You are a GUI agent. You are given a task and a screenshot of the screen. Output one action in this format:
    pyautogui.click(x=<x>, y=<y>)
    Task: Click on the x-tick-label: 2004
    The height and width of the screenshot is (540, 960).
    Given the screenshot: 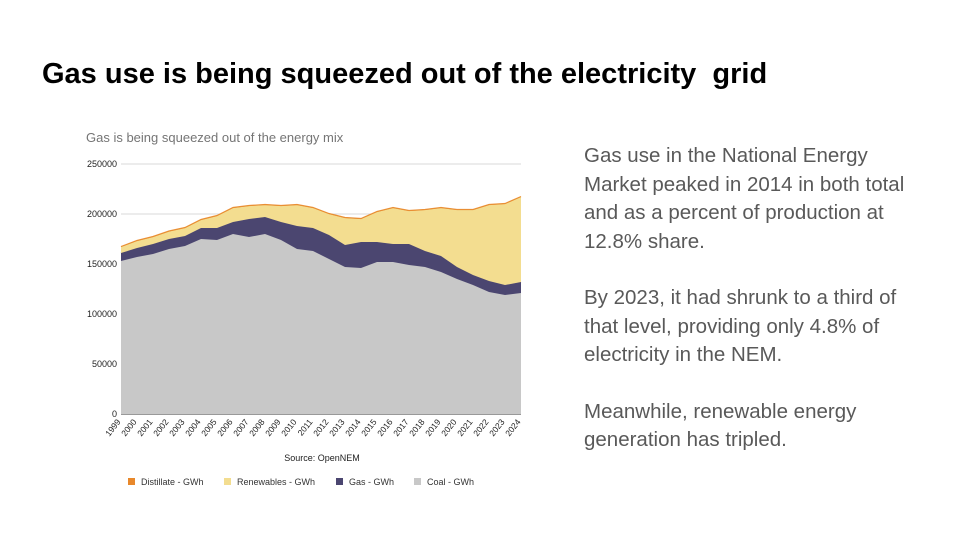 What is the action you would take?
    pyautogui.click(x=193, y=427)
    